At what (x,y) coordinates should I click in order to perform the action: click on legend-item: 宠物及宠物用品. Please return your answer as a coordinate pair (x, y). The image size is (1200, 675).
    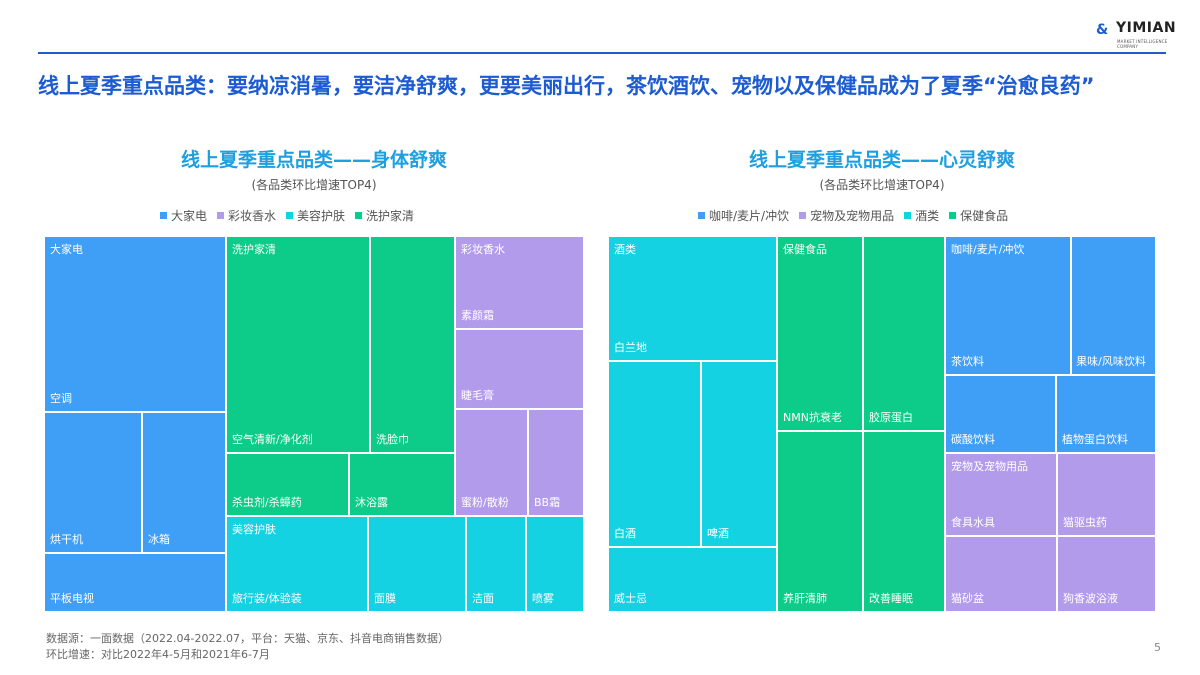
    Looking at the image, I should click on (846, 215).